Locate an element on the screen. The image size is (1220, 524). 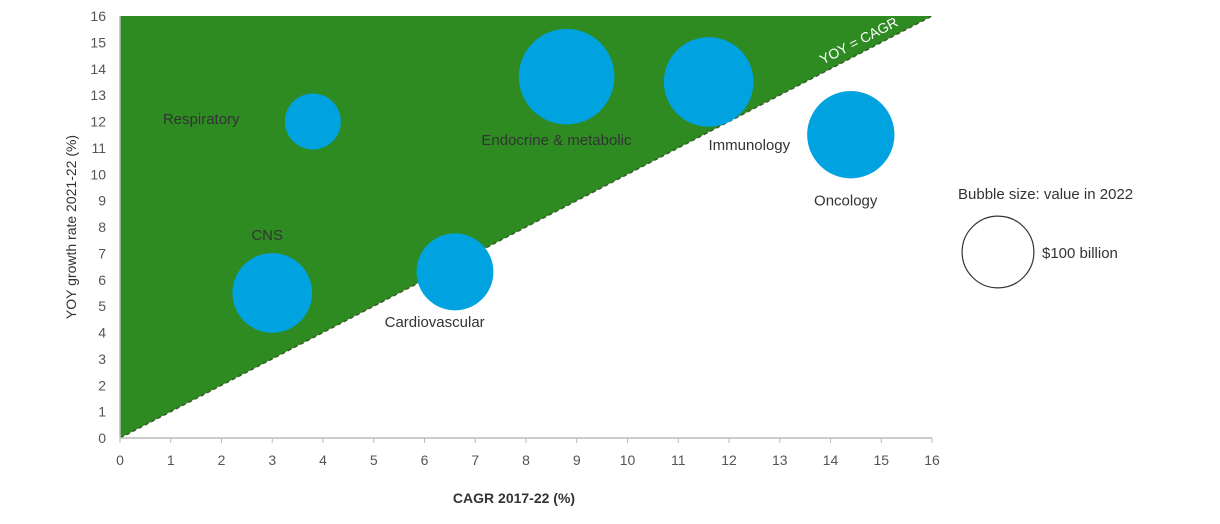
y-tick-label: 8 is located at coordinates (102, 227).